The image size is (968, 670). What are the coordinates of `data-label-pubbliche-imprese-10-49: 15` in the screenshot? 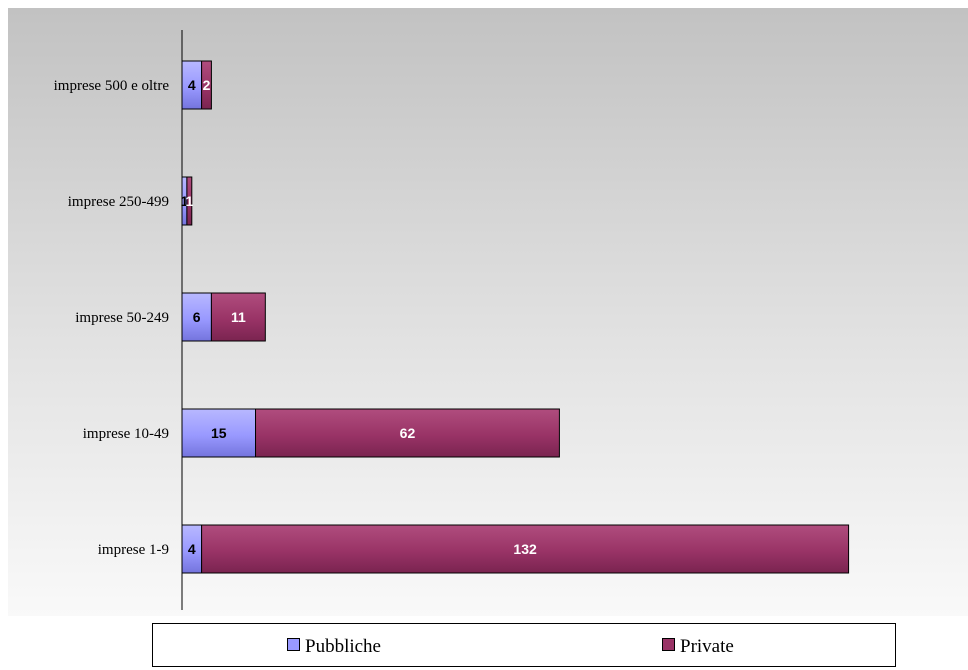 It's located at (219, 433).